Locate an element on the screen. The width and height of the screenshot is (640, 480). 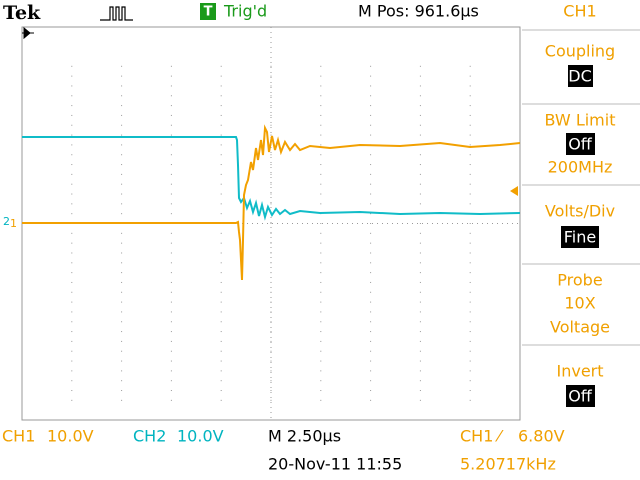
menu-value: DC is located at coordinates (580, 76).